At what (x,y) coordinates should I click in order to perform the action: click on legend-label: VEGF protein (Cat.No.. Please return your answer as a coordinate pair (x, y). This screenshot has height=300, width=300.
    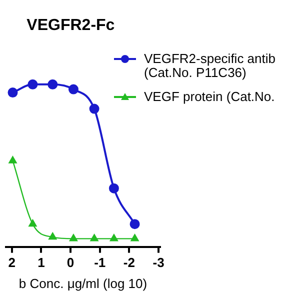
    Looking at the image, I should click on (209, 96).